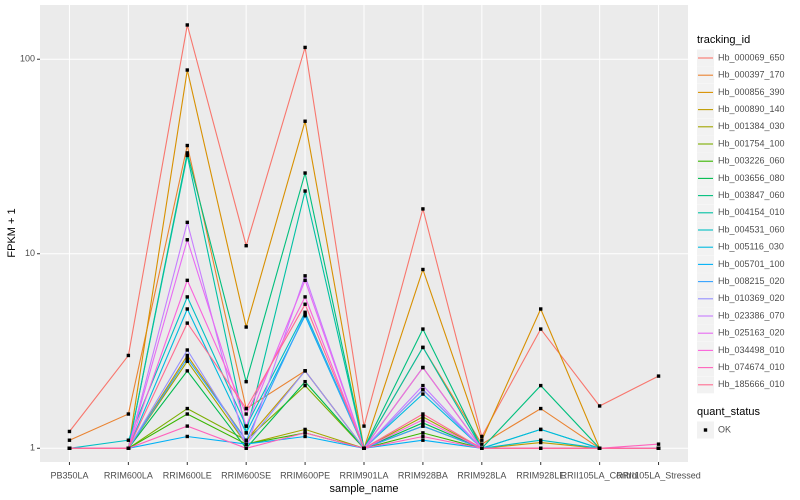 This screenshot has width=800, height=500. Describe the element at coordinates (751, 109) in the screenshot. I see `legend-label: Hb_000890_140` at that location.